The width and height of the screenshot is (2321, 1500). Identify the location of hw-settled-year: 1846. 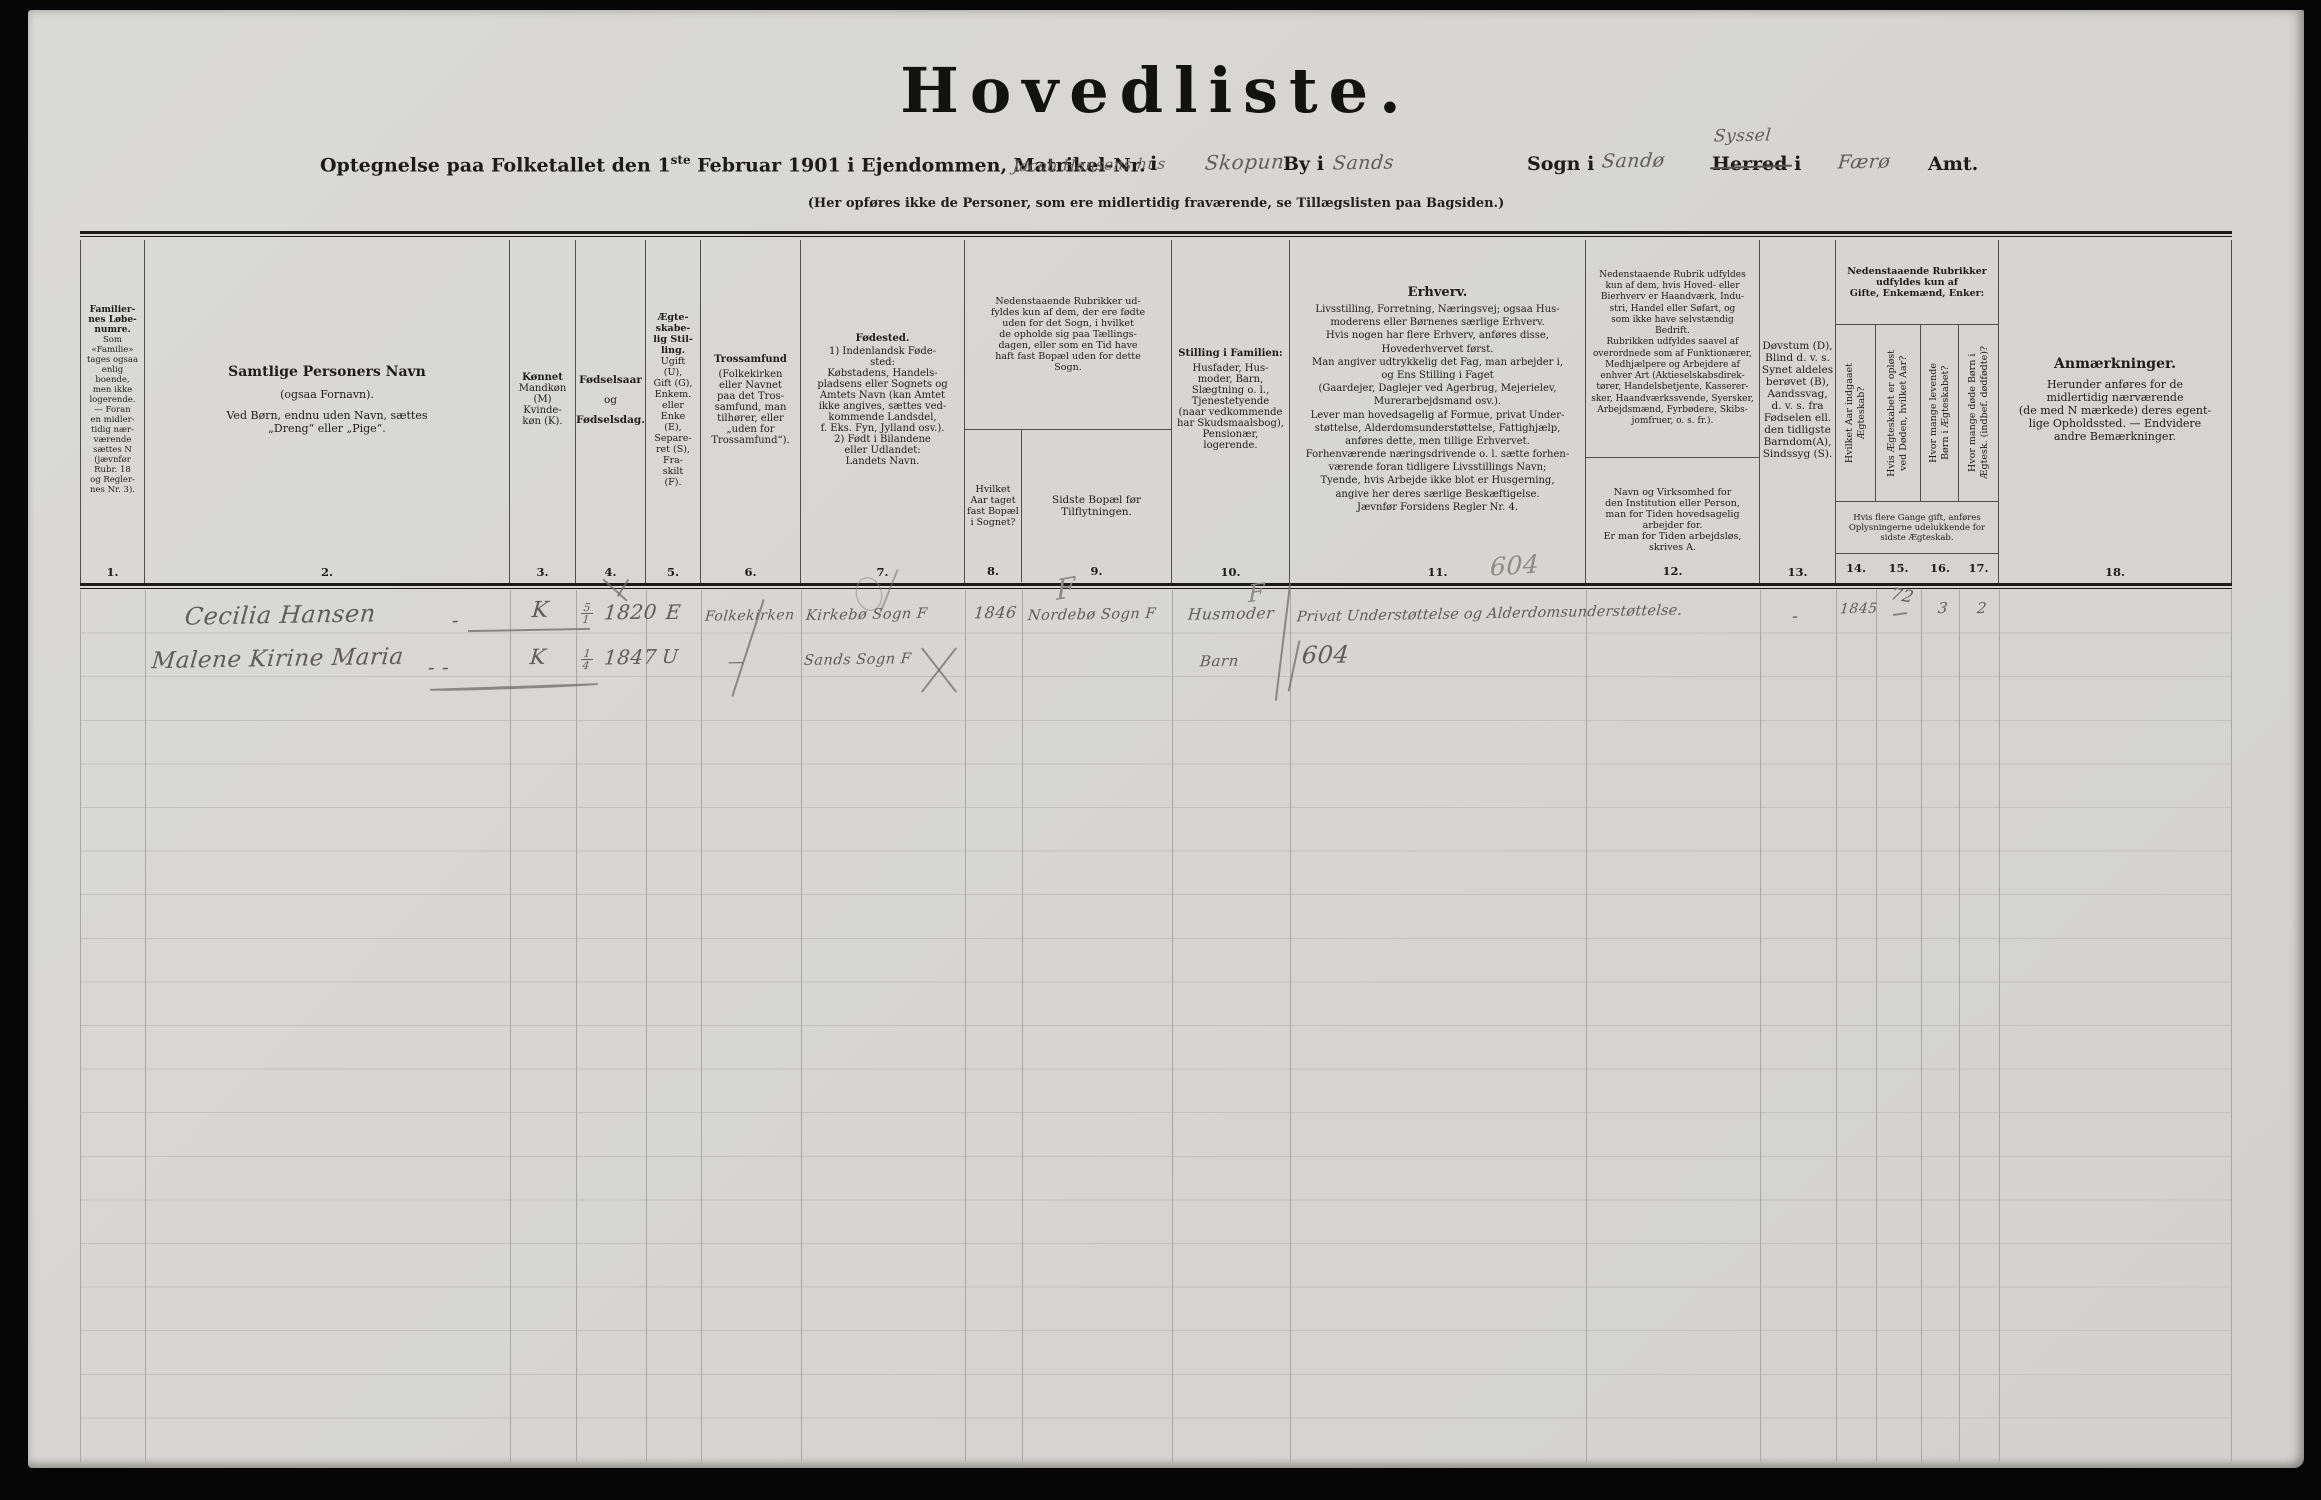
(995, 612).